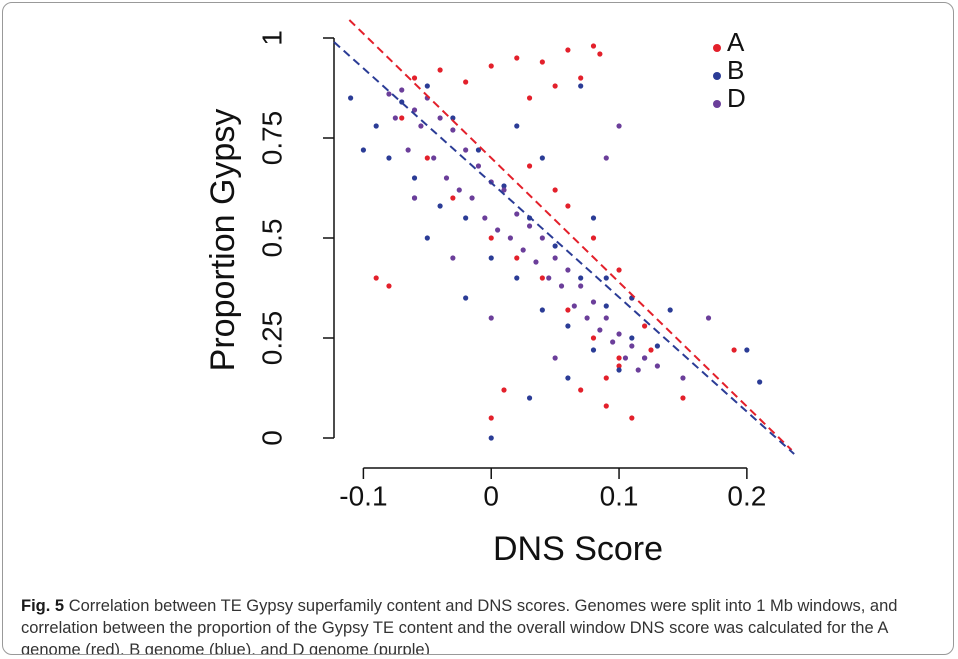 This screenshot has height=659, width=958. Describe the element at coordinates (271, 438) in the screenshot. I see `y-tick-label: 0` at that location.